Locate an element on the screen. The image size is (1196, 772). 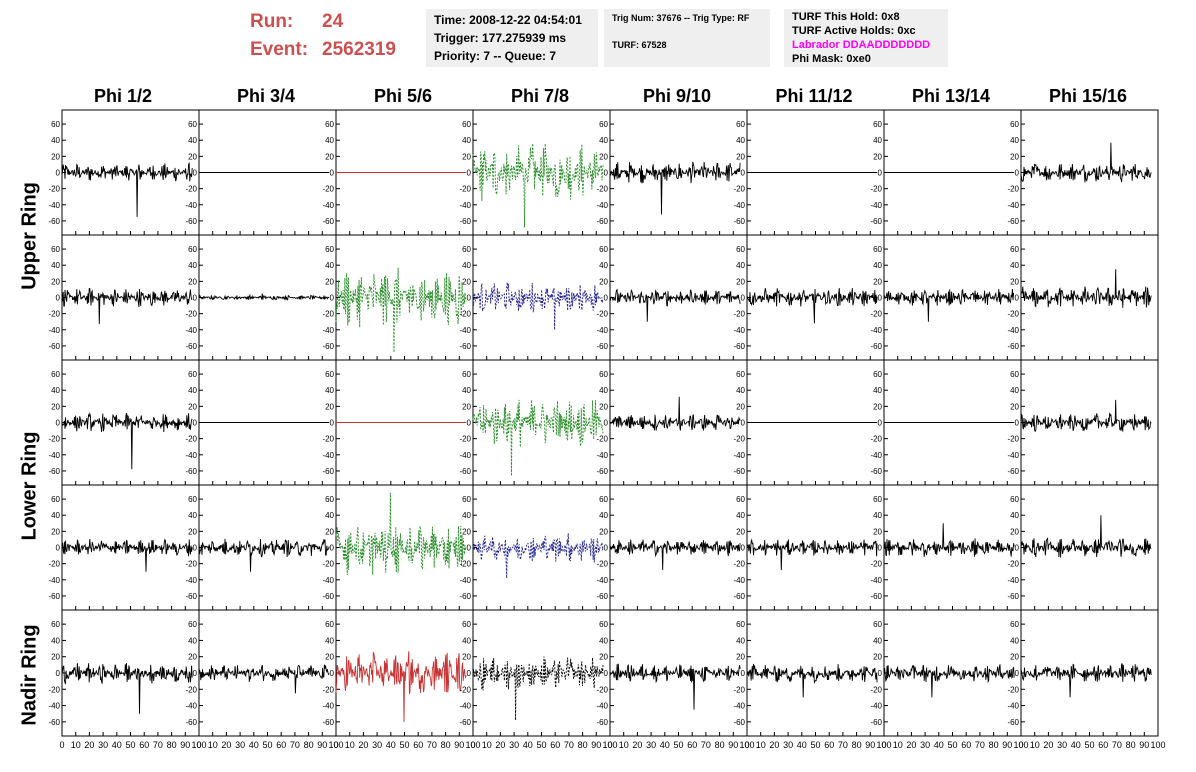
y-tick-label-r1-c3-20: 20 is located at coordinates (329, 156).